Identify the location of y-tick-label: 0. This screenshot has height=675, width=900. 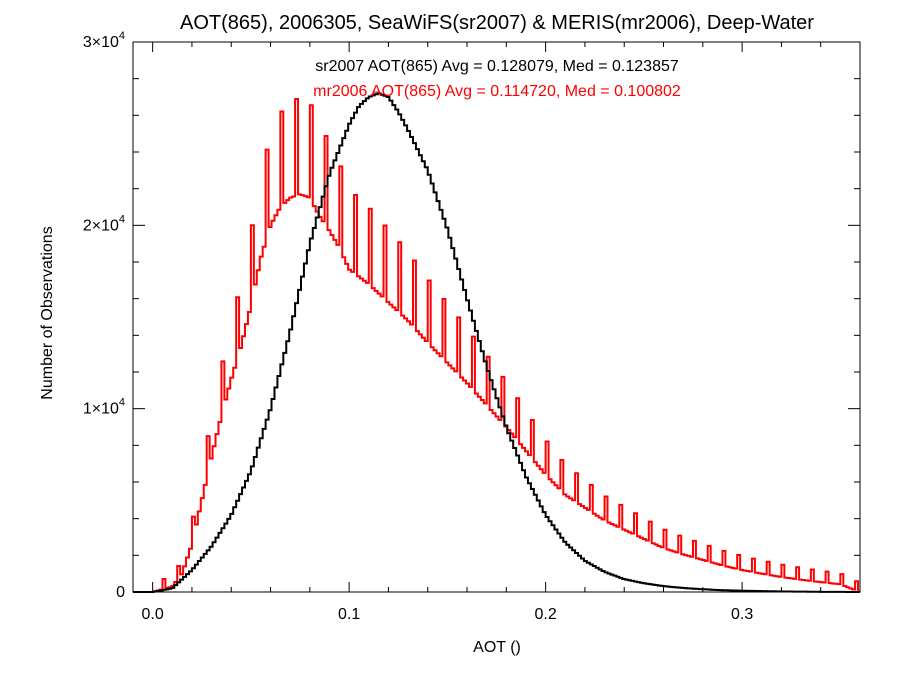
(120, 592).